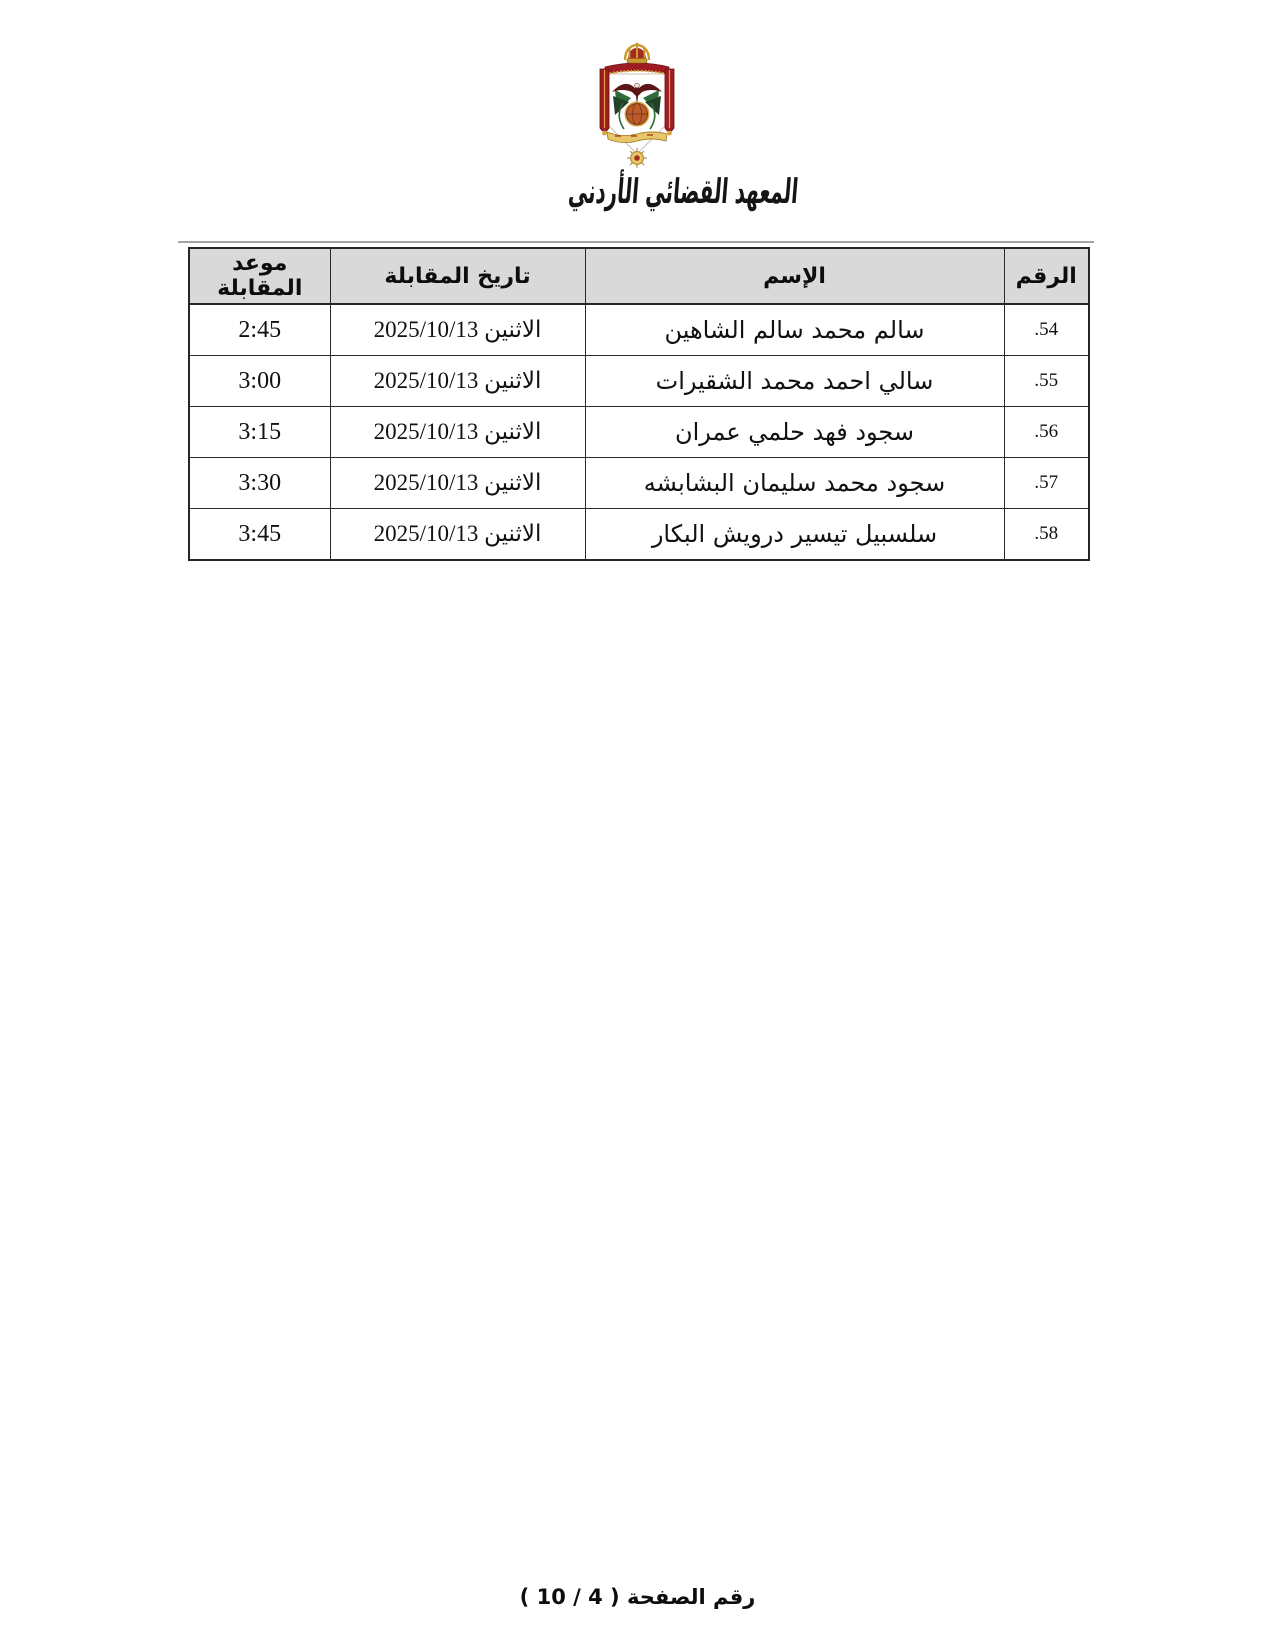 The width and height of the screenshot is (1275, 1650). Describe the element at coordinates (794, 329) in the screenshot. I see `cell-name: سالم محمد سالم الشاهين` at that location.